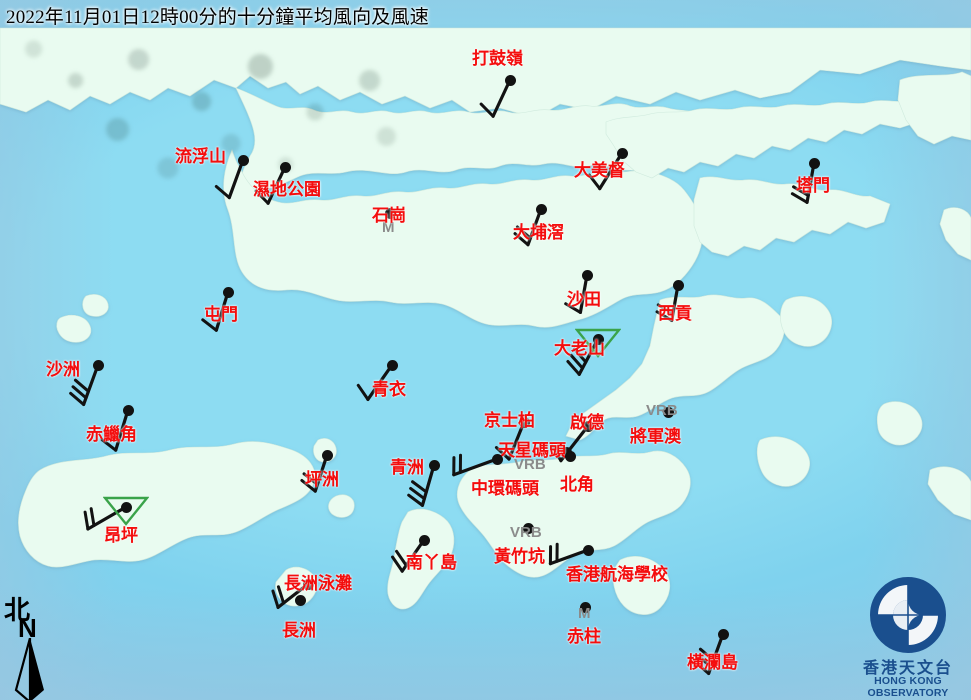  Describe the element at coordinates (111, 434) in the screenshot. I see `station-name-label: 赤鱲角` at that location.